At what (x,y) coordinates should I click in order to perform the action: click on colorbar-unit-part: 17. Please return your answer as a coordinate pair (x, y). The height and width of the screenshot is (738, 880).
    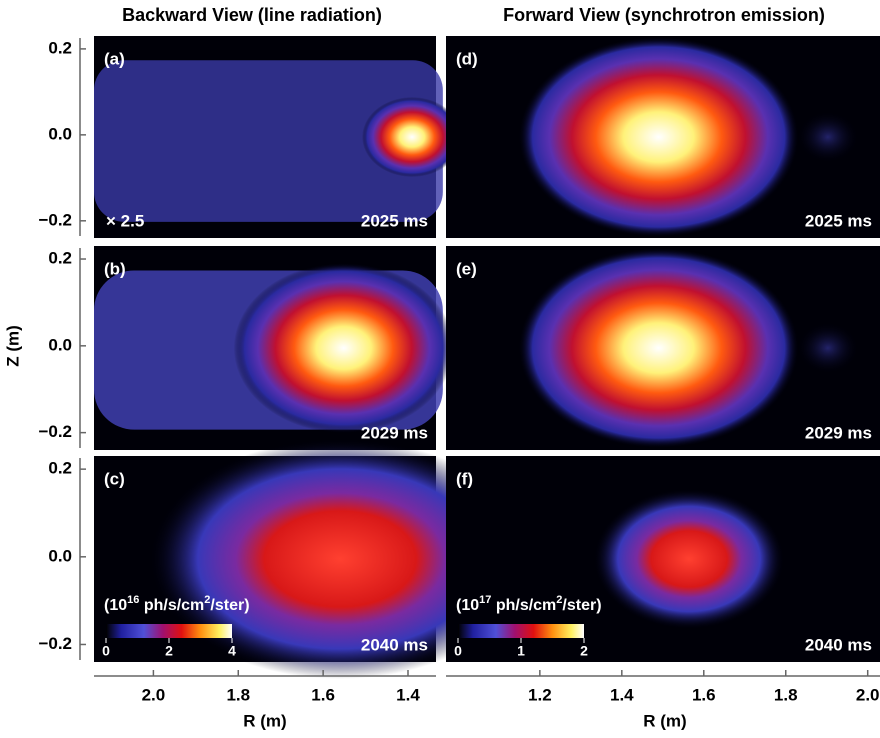
    Looking at the image, I should click on (485, 600).